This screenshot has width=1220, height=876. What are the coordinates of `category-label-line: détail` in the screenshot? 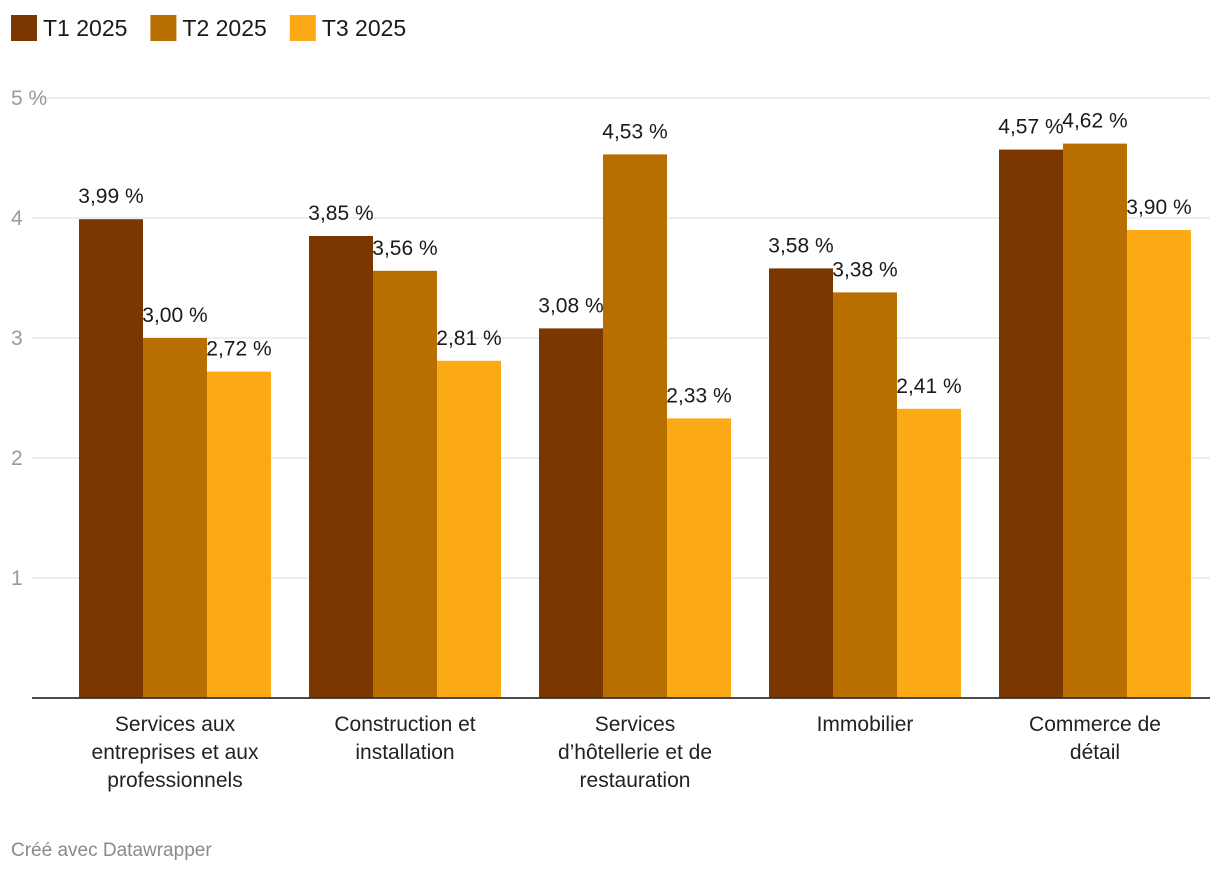 It's located at (1095, 752).